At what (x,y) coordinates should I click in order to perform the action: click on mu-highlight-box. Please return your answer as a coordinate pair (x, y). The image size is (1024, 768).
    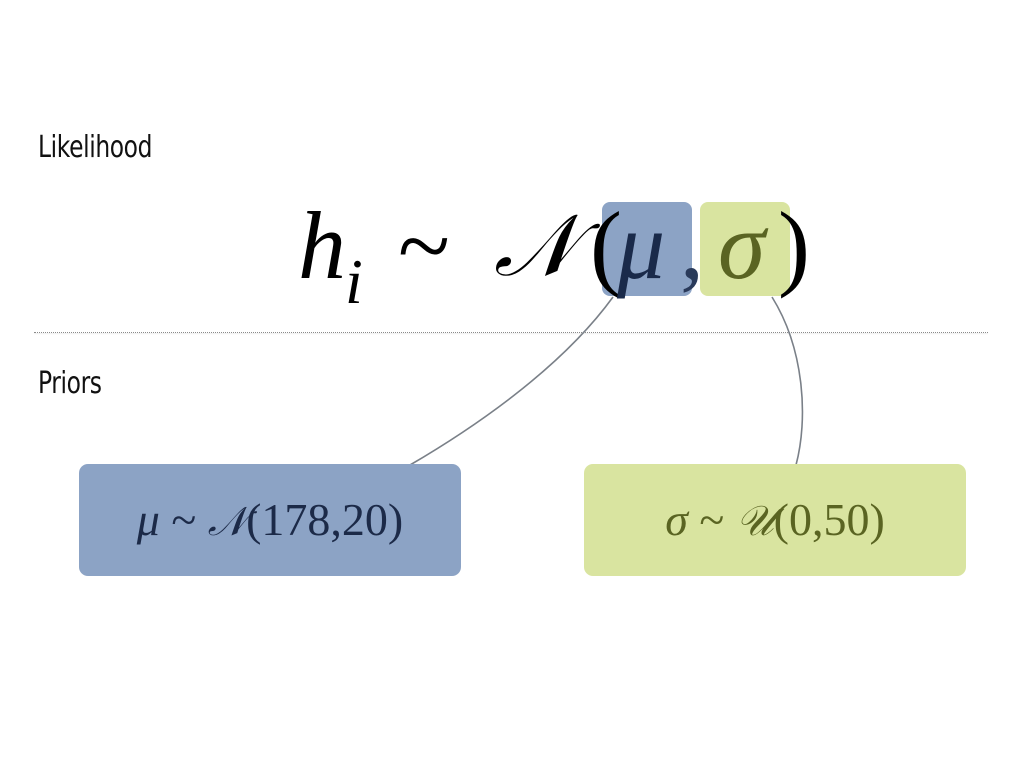
    Looking at the image, I should click on (647, 249).